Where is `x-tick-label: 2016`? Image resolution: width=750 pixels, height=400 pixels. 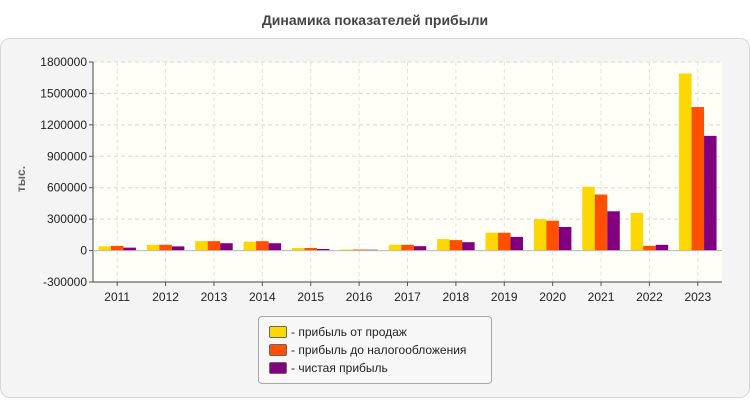 x-tick-label: 2016 is located at coordinates (359, 297).